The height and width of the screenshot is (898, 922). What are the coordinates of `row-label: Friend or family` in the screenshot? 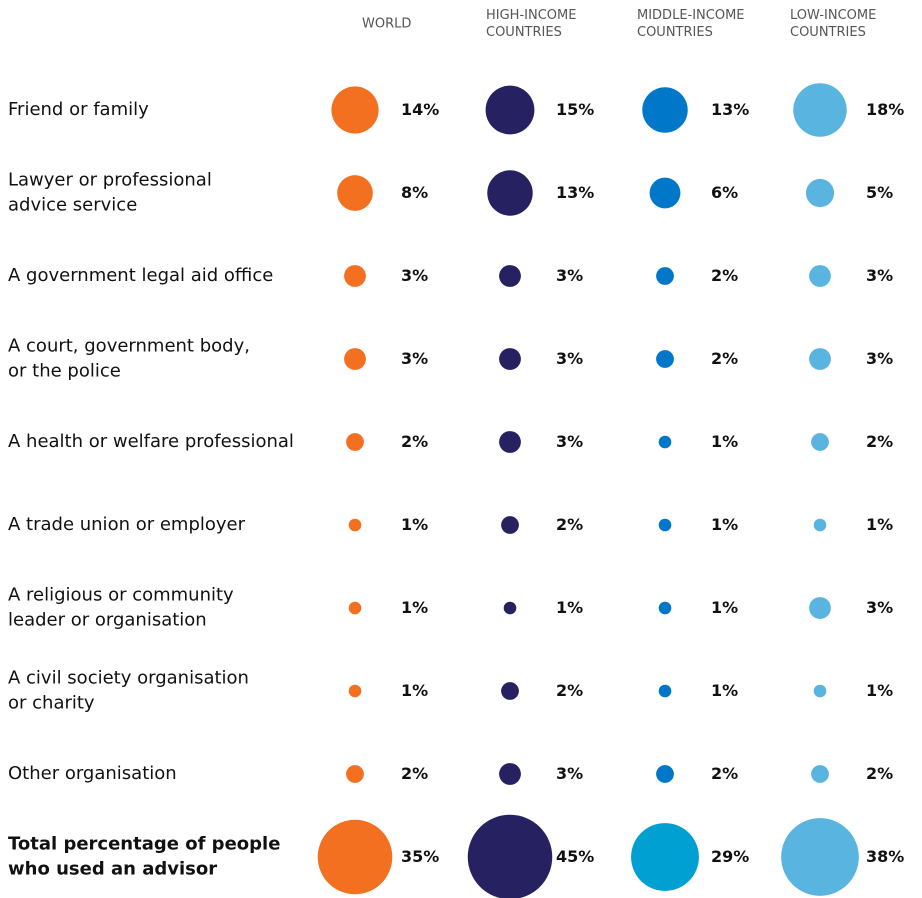 It's located at (78, 109).